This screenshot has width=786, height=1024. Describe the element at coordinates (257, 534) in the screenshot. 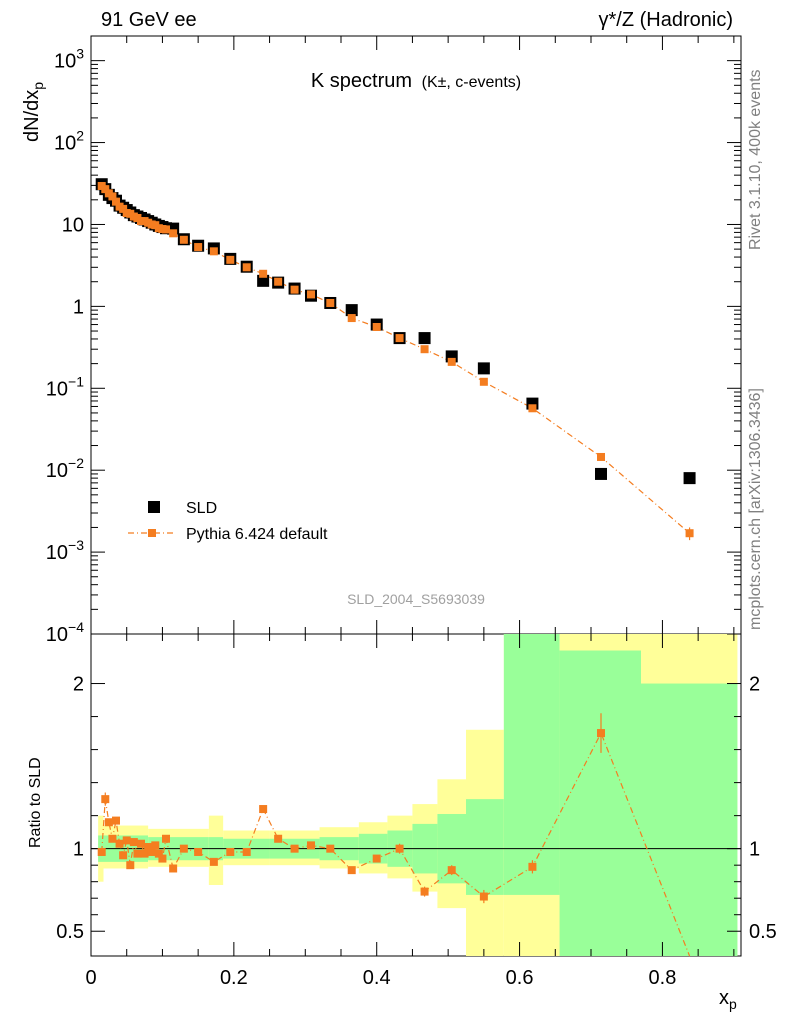

I see `legend-label-pythia: Pythia 6.424 default` at that location.